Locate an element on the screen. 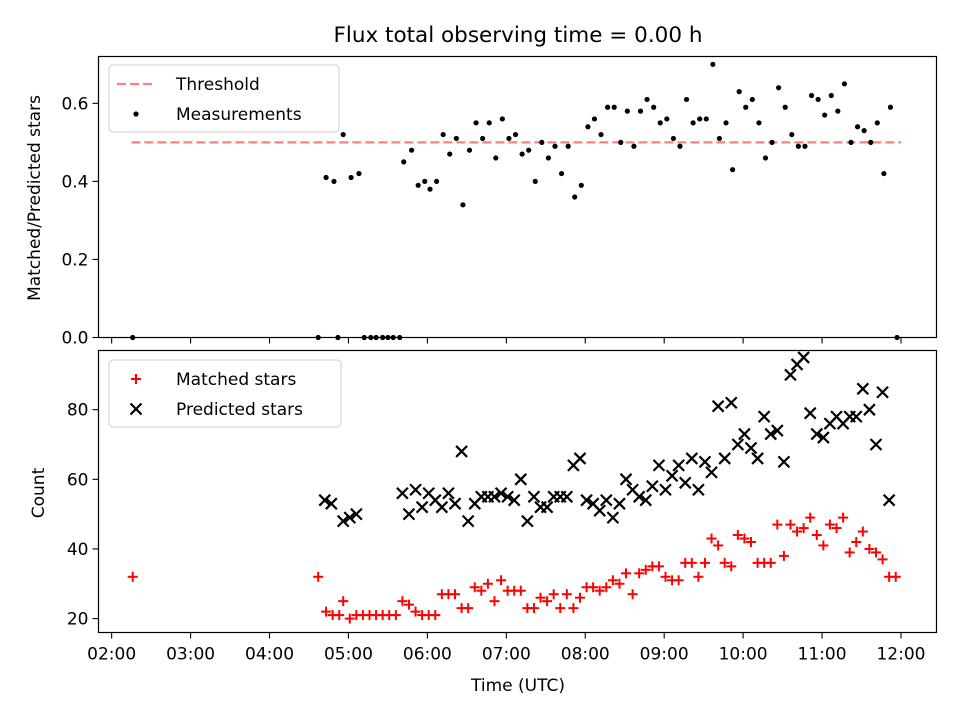 This screenshot has width=960, height=720. bottom-legend-box is located at coordinates (225, 393).